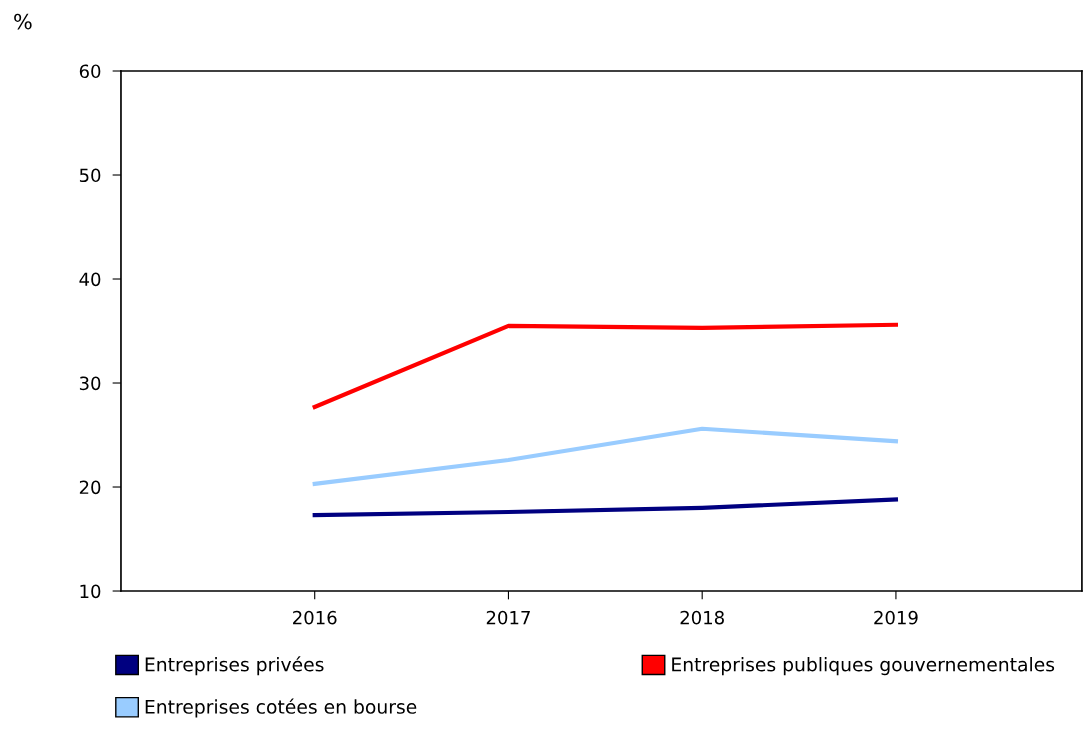  Describe the element at coordinates (90, 279) in the screenshot. I see `y-tick-label: 40` at that location.